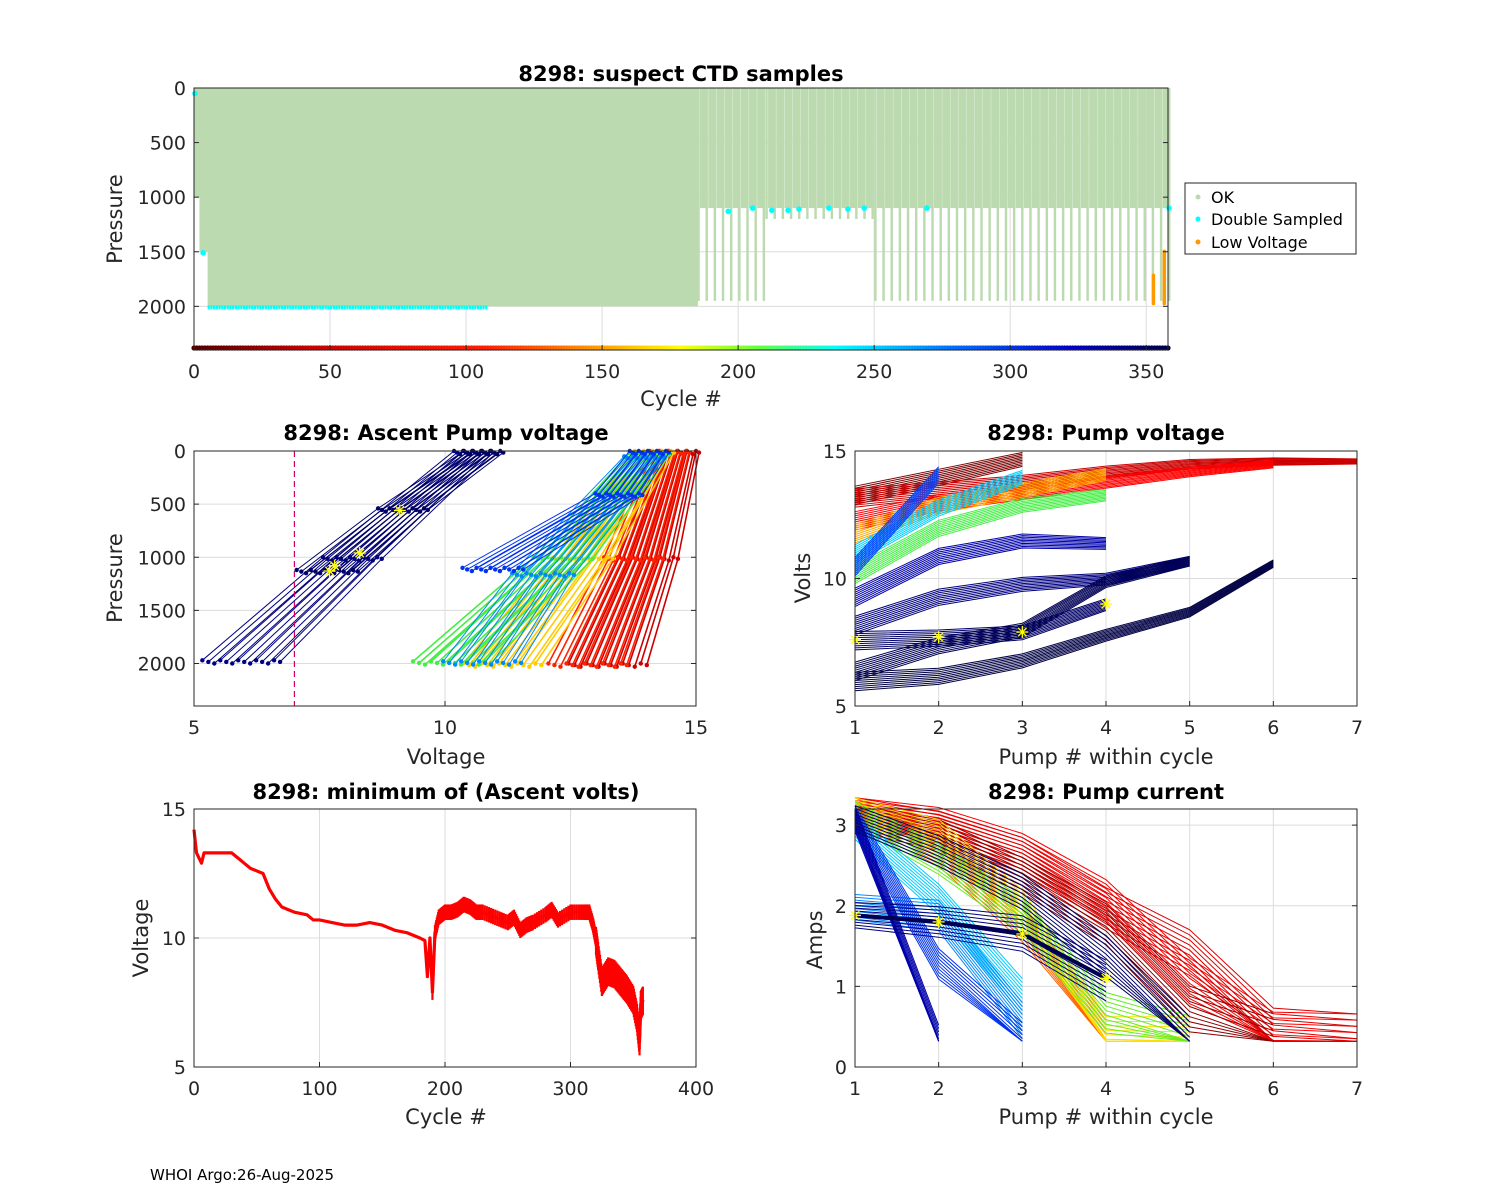 The height and width of the screenshot is (1200, 1500). Describe the element at coordinates (400, 510) in the screenshot. I see `flagged-point-star` at that location.